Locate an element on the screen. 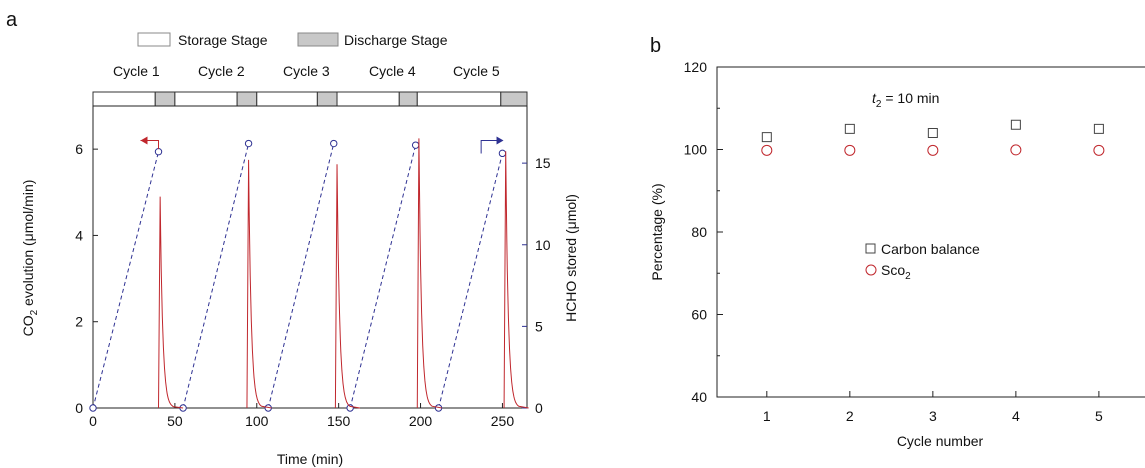 Image resolution: width=1145 pixels, height=468 pixels. x-tick-label: 3 is located at coordinates (933, 416).